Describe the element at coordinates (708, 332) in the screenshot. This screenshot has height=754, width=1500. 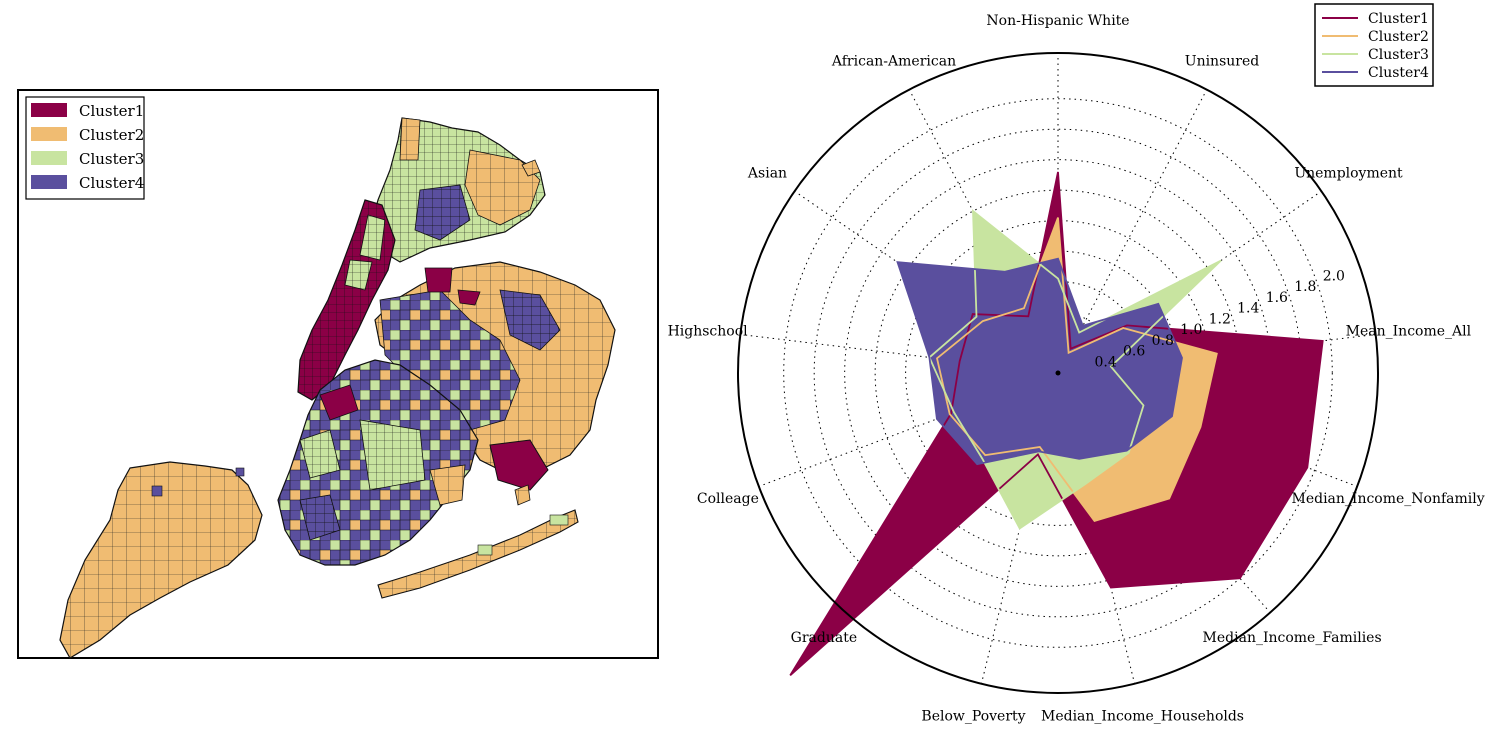
I see `radar-axis-label-10: Highschool` at that location.